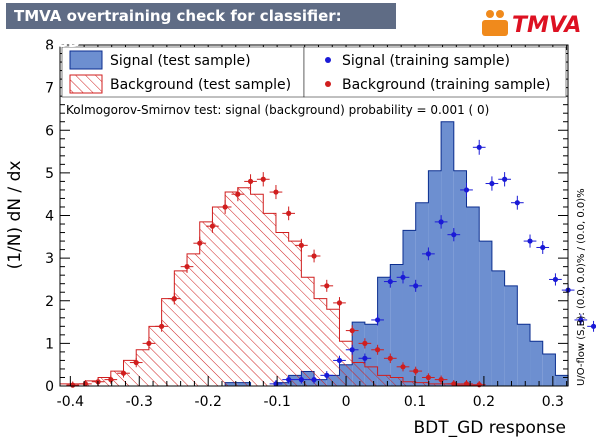 The height and width of the screenshot is (440, 596). What do you see at coordinates (49, 89) in the screenshot?
I see `y-tick-label: 7` at bounding box center [49, 89].